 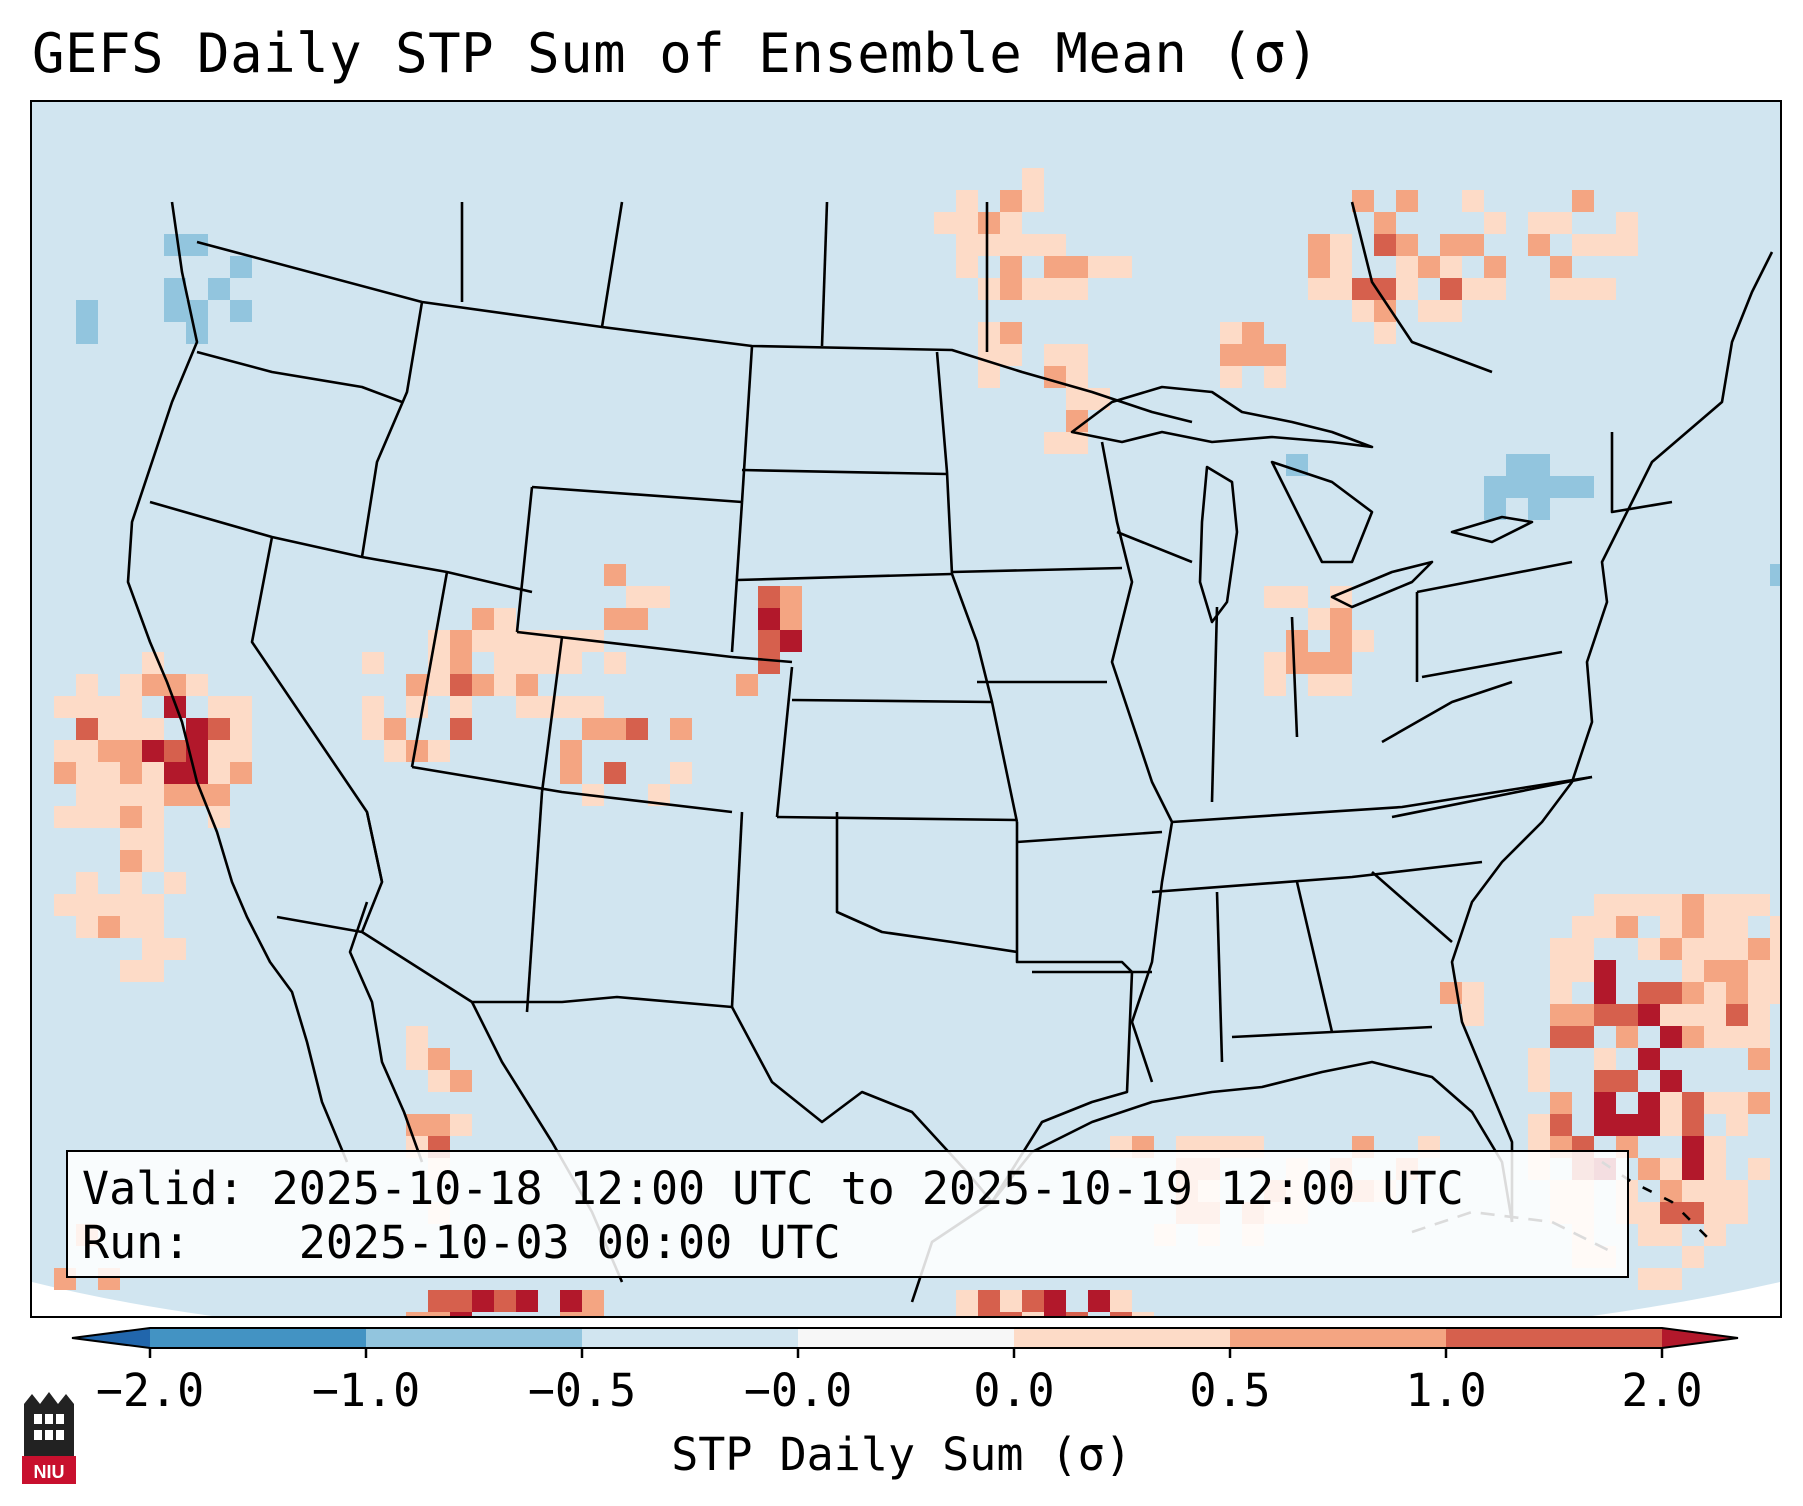 What do you see at coordinates (386, 1032) in the screenshot?
I see `baja-east` at bounding box center [386, 1032].